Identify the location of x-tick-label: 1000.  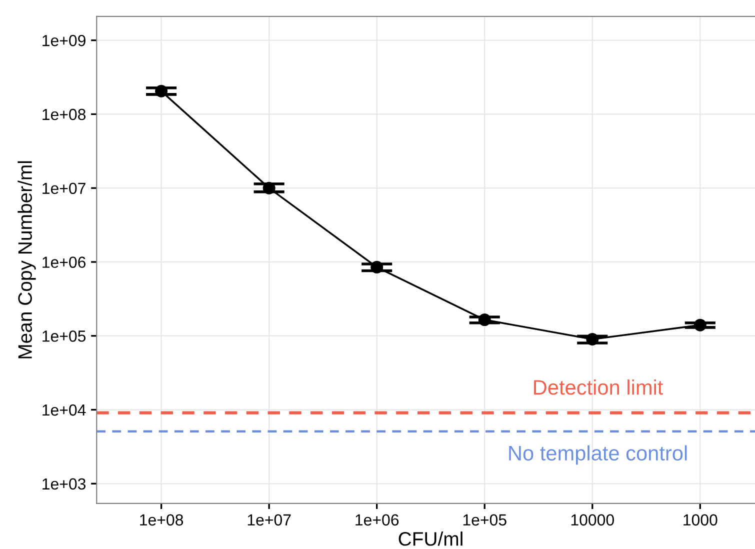
(701, 520).